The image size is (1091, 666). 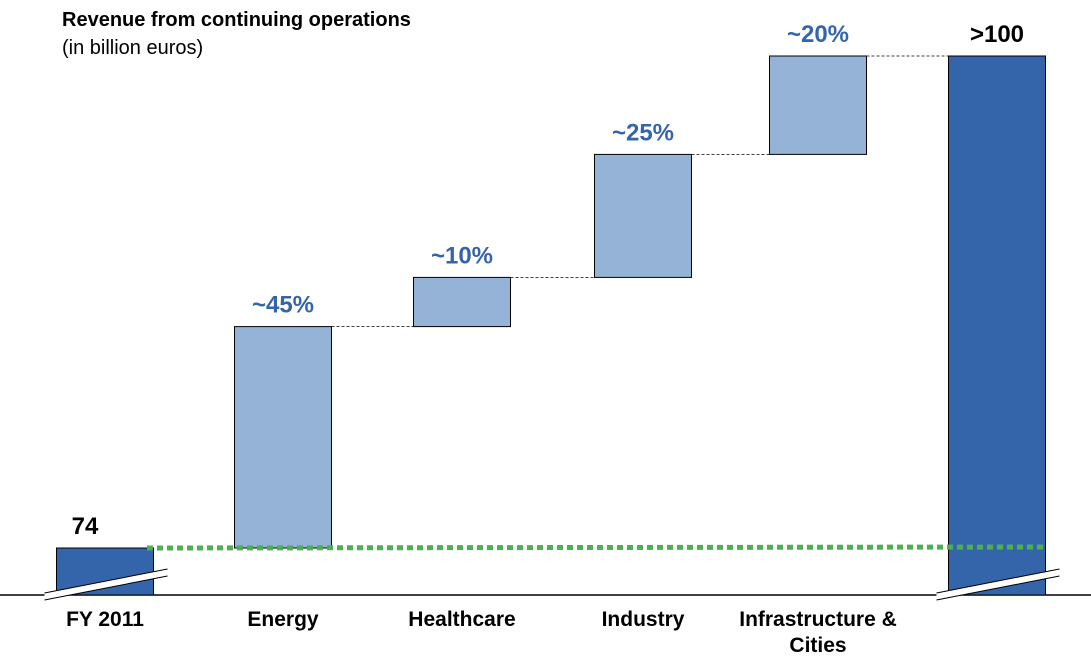 I want to click on value-label: ~10%, so click(x=462, y=255).